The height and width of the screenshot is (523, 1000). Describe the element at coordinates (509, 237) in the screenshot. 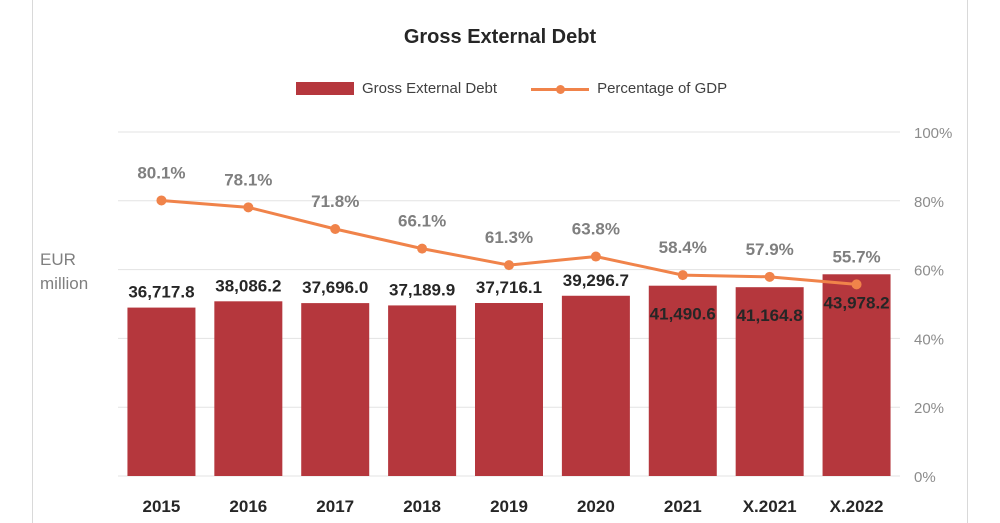

I see `pct-data-label: 61.3%` at that location.